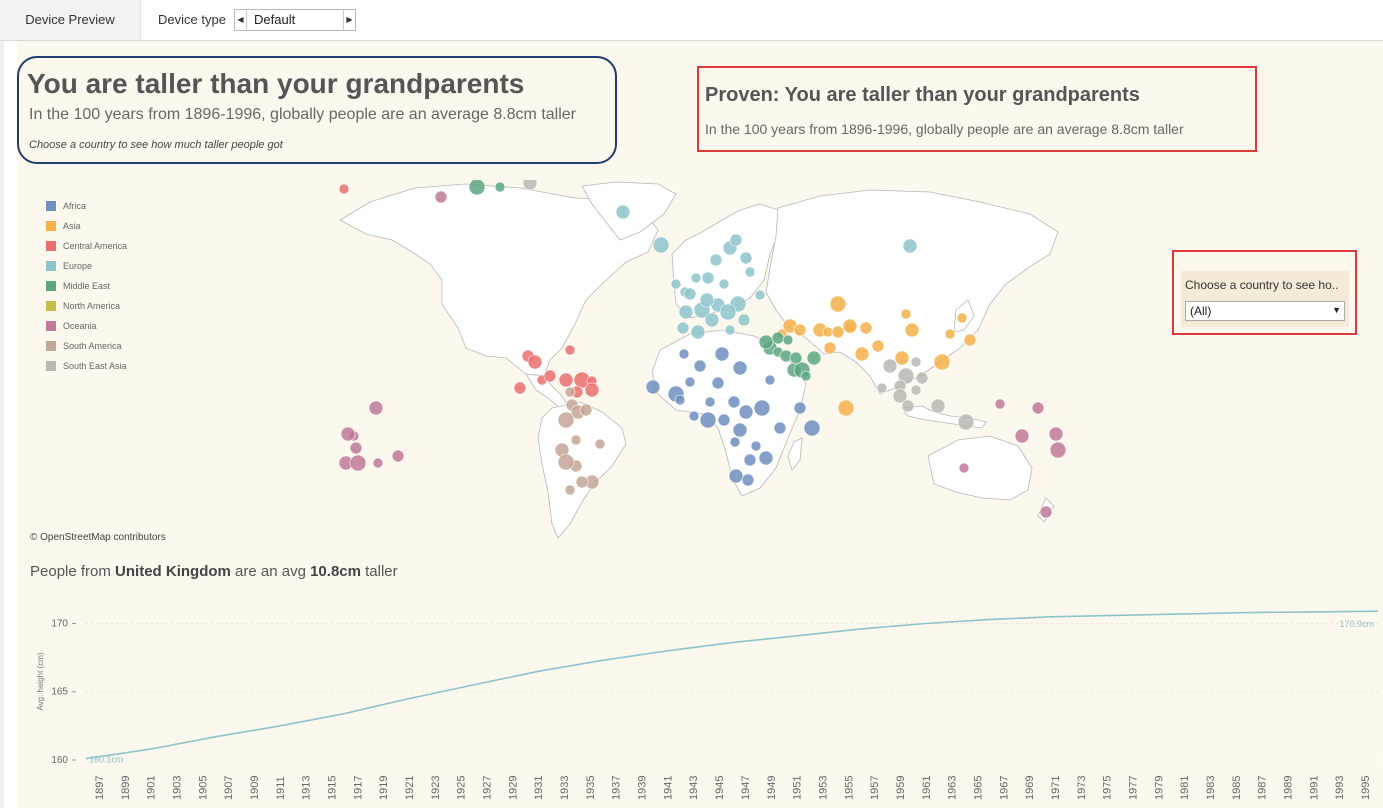 The width and height of the screenshot is (1383, 808). Describe the element at coordinates (86, 326) in the screenshot. I see `legend-item: Oceania` at that location.